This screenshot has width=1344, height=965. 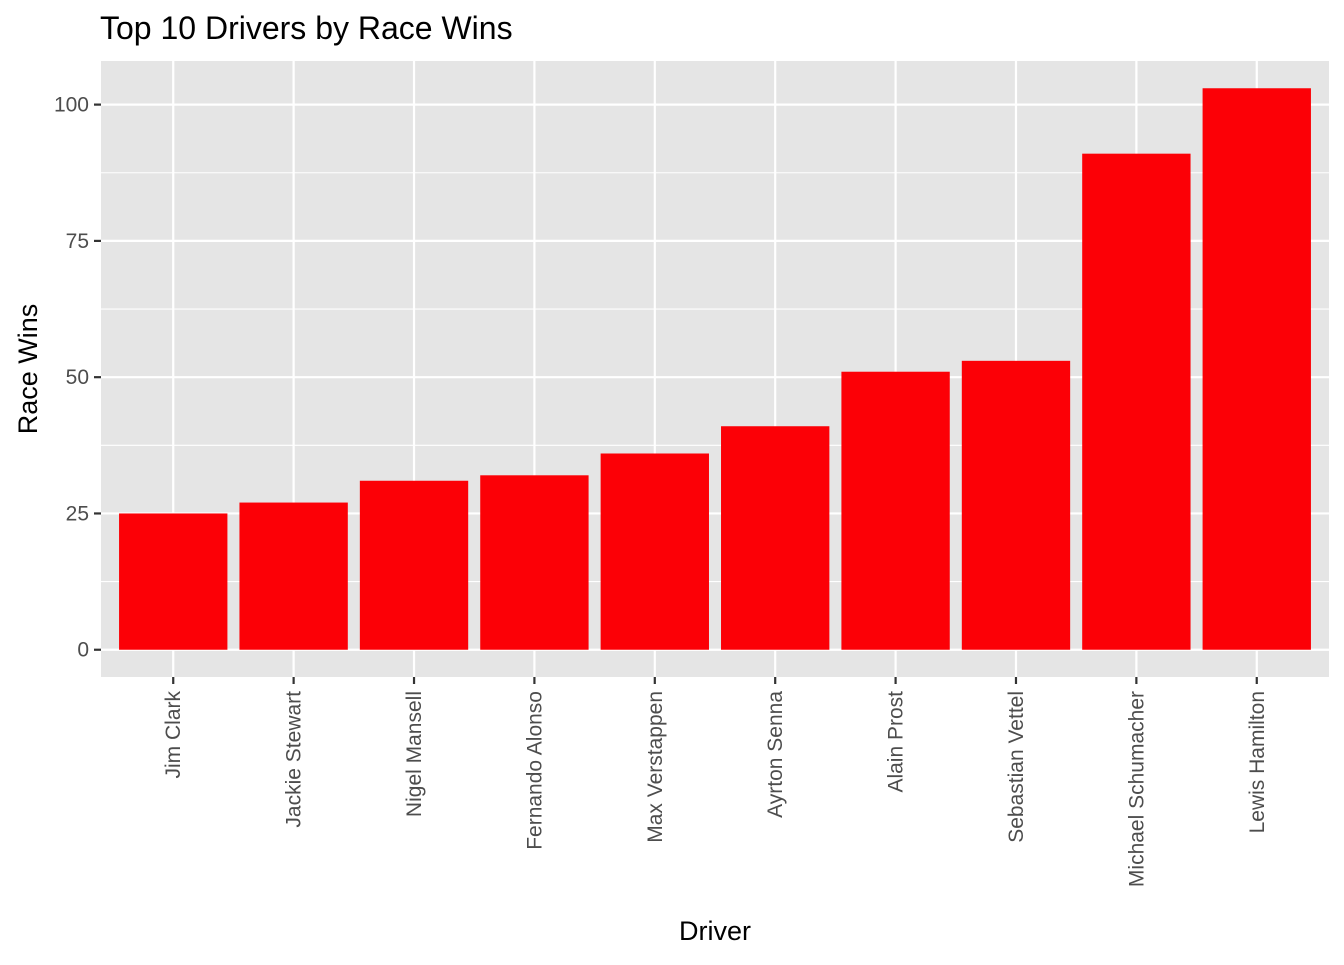 I want to click on y-axis: 0 25 50 75 100, so click(x=77, y=378).